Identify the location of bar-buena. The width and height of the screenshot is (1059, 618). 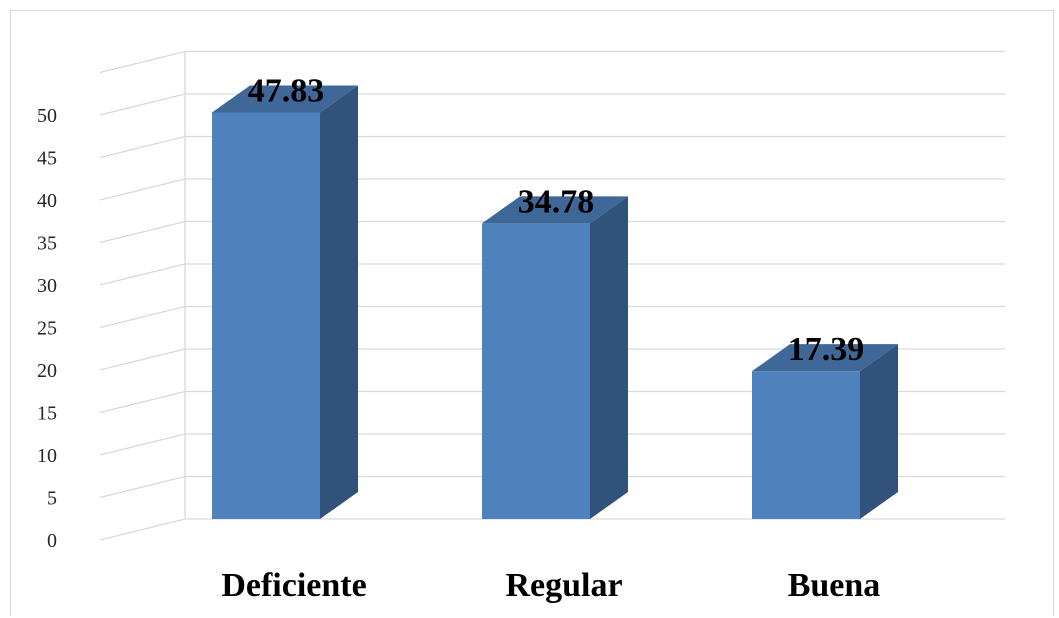
(806, 445).